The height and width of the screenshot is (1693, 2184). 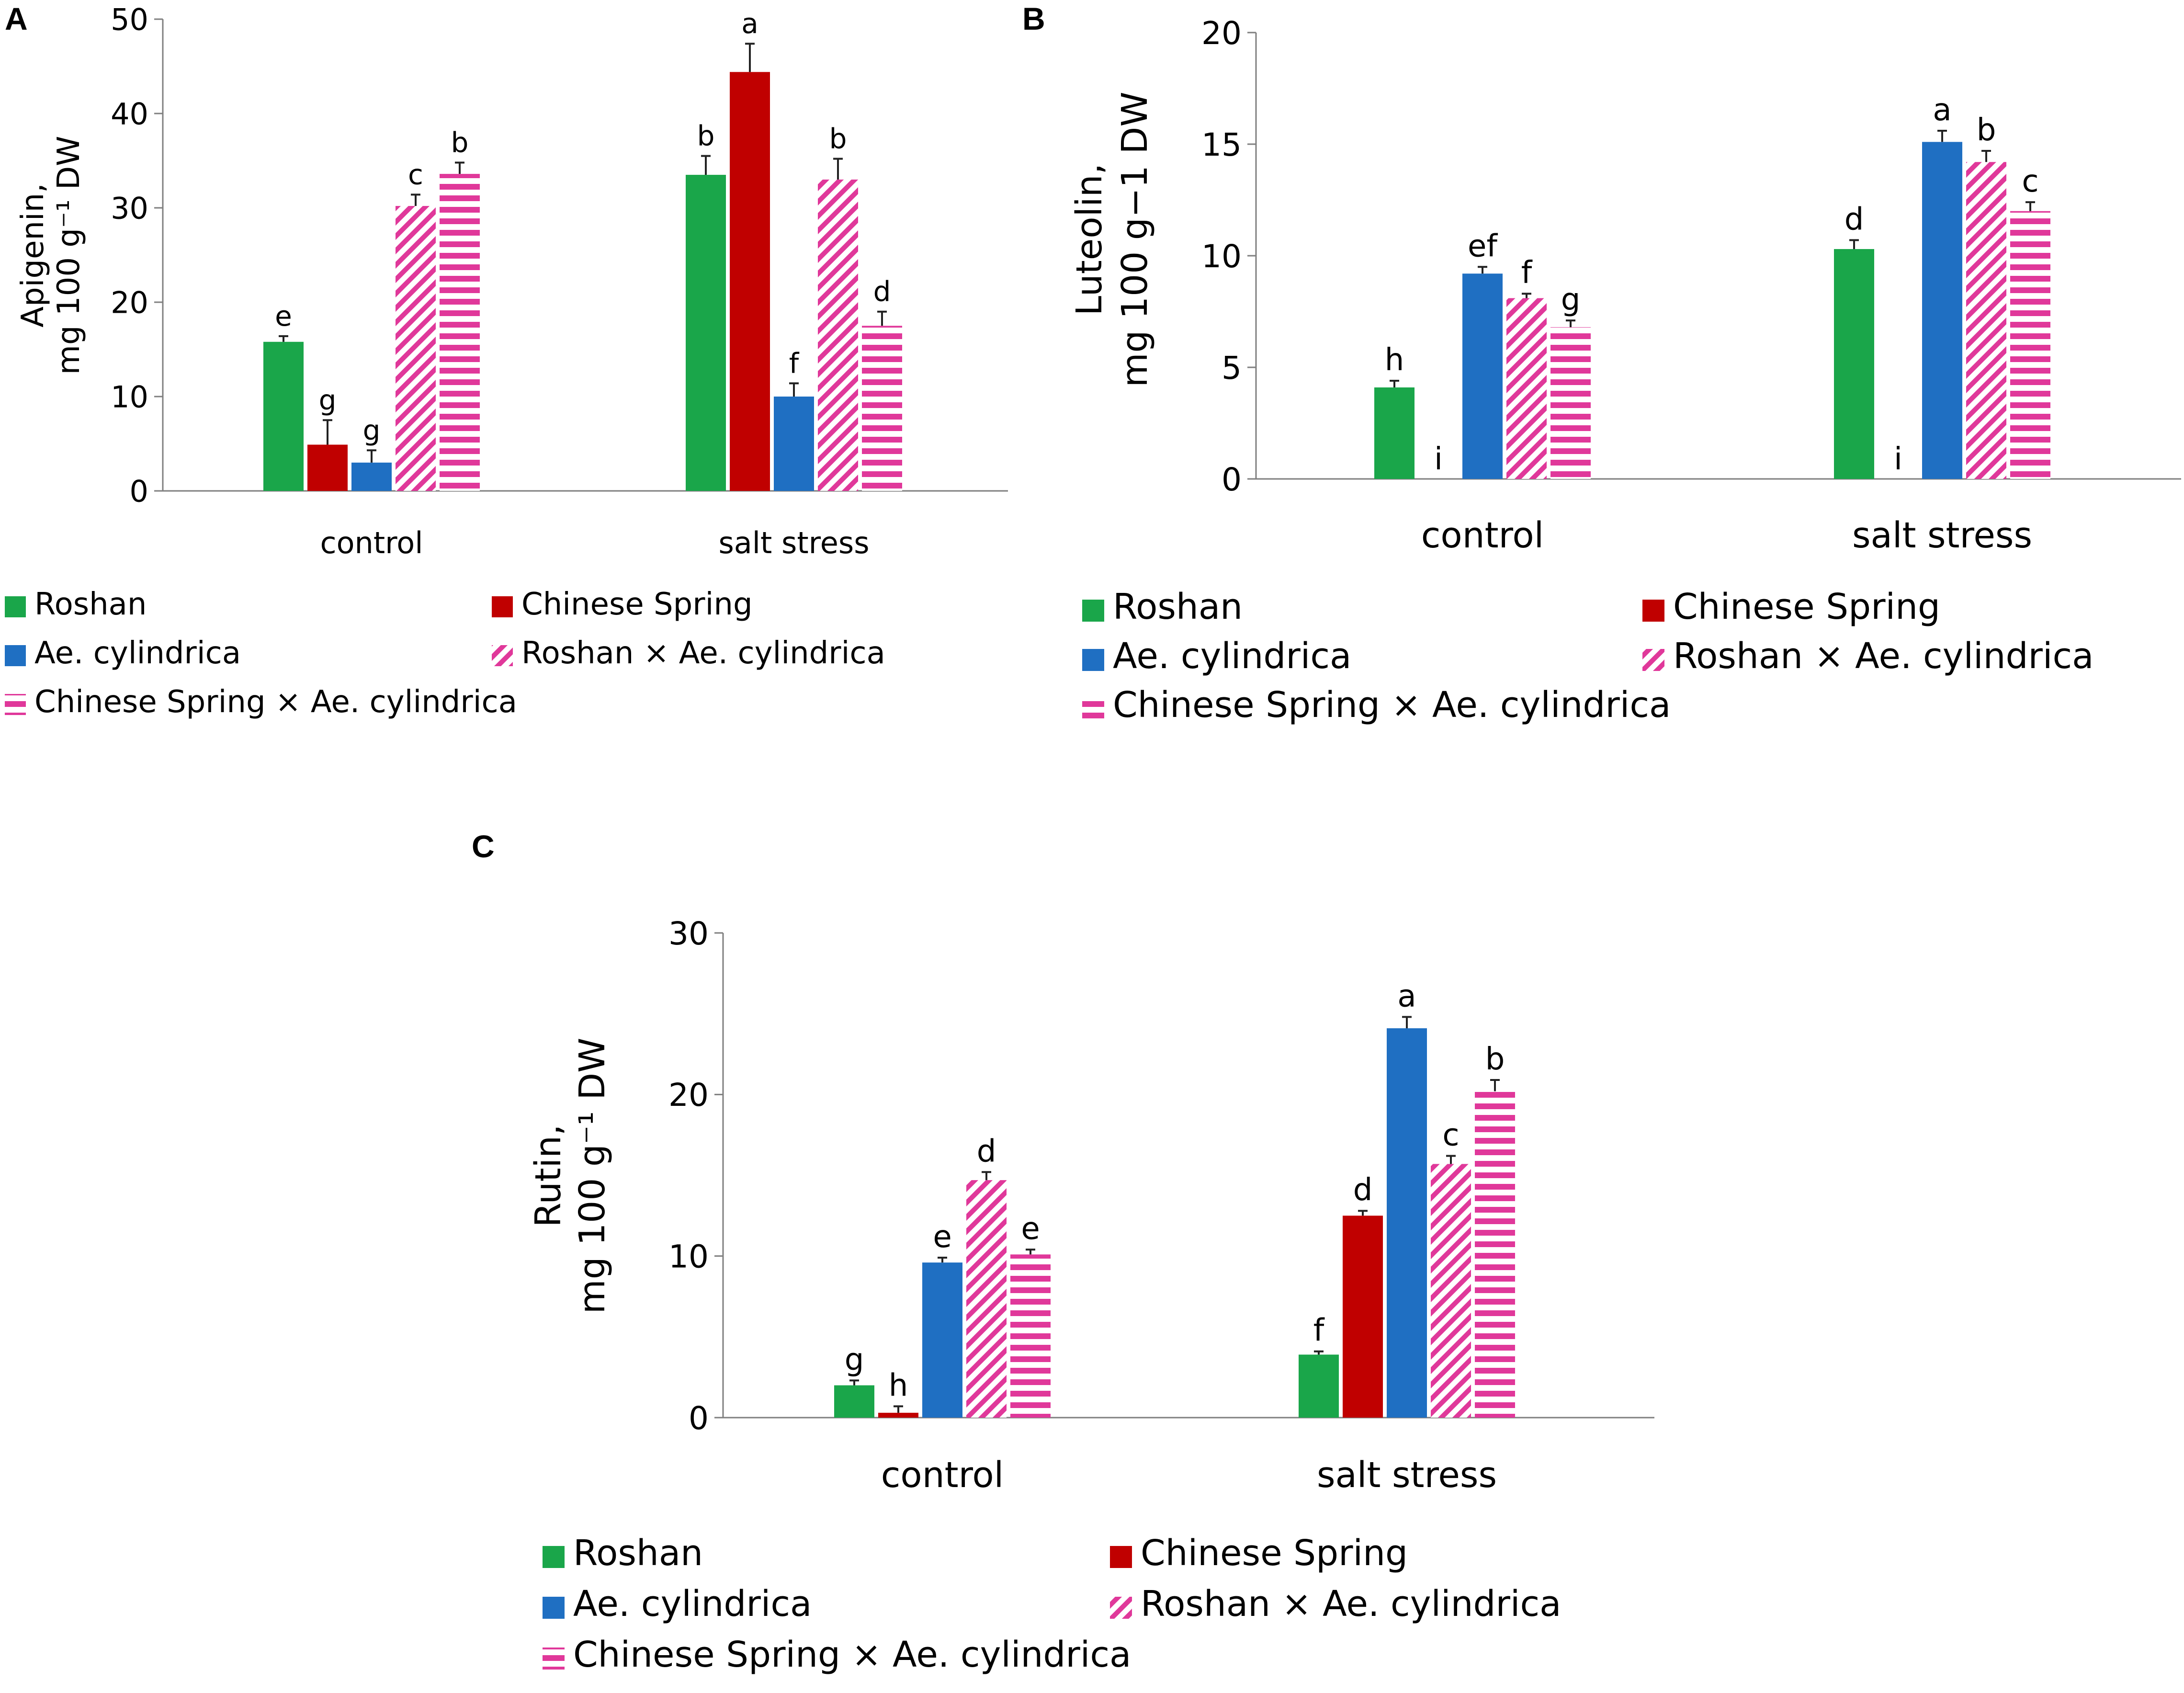 What do you see at coordinates (1351, 1604) in the screenshot?
I see `legend-label: Roshan × Ae. cylindrica` at bounding box center [1351, 1604].